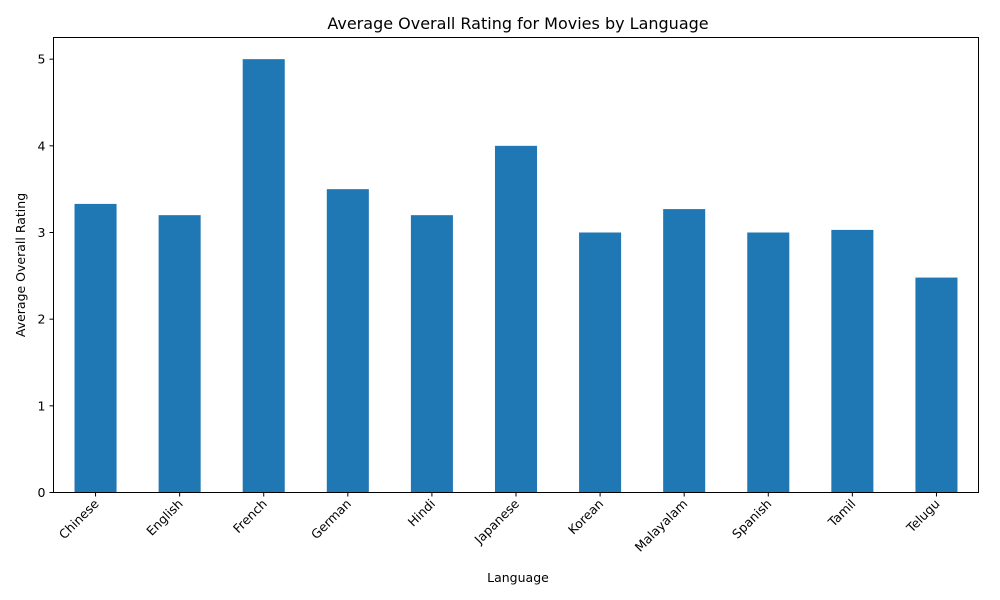 The image size is (1000, 600). Describe the element at coordinates (42, 319) in the screenshot. I see `y-tick-label: 2` at that location.